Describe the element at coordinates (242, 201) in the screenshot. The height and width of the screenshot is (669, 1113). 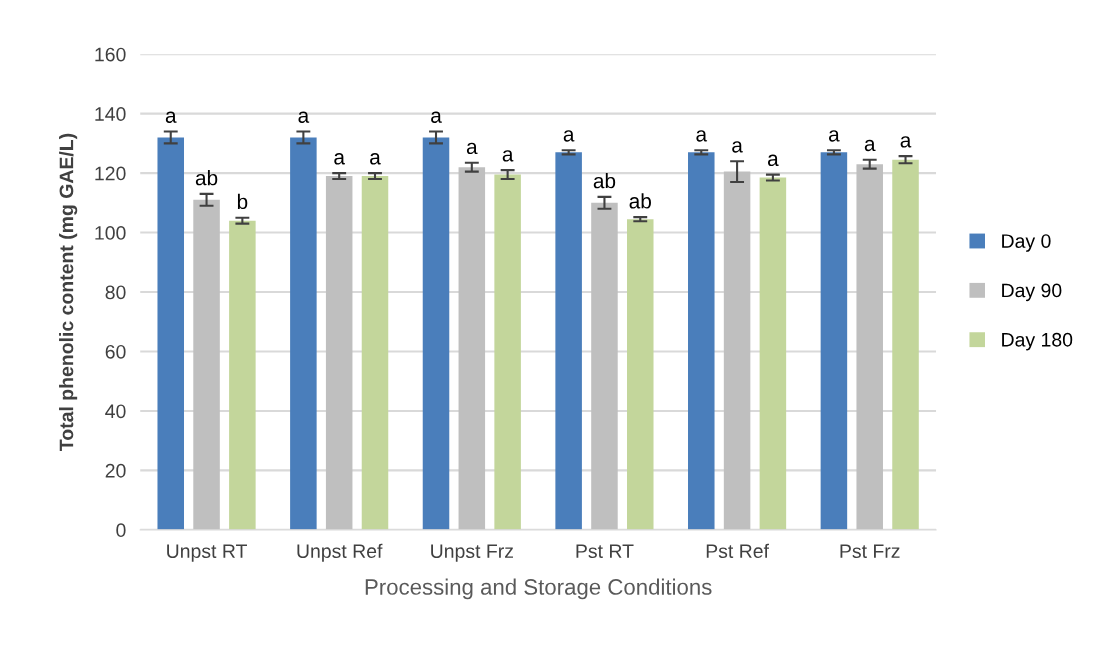
I see `data-label: b` at that location.